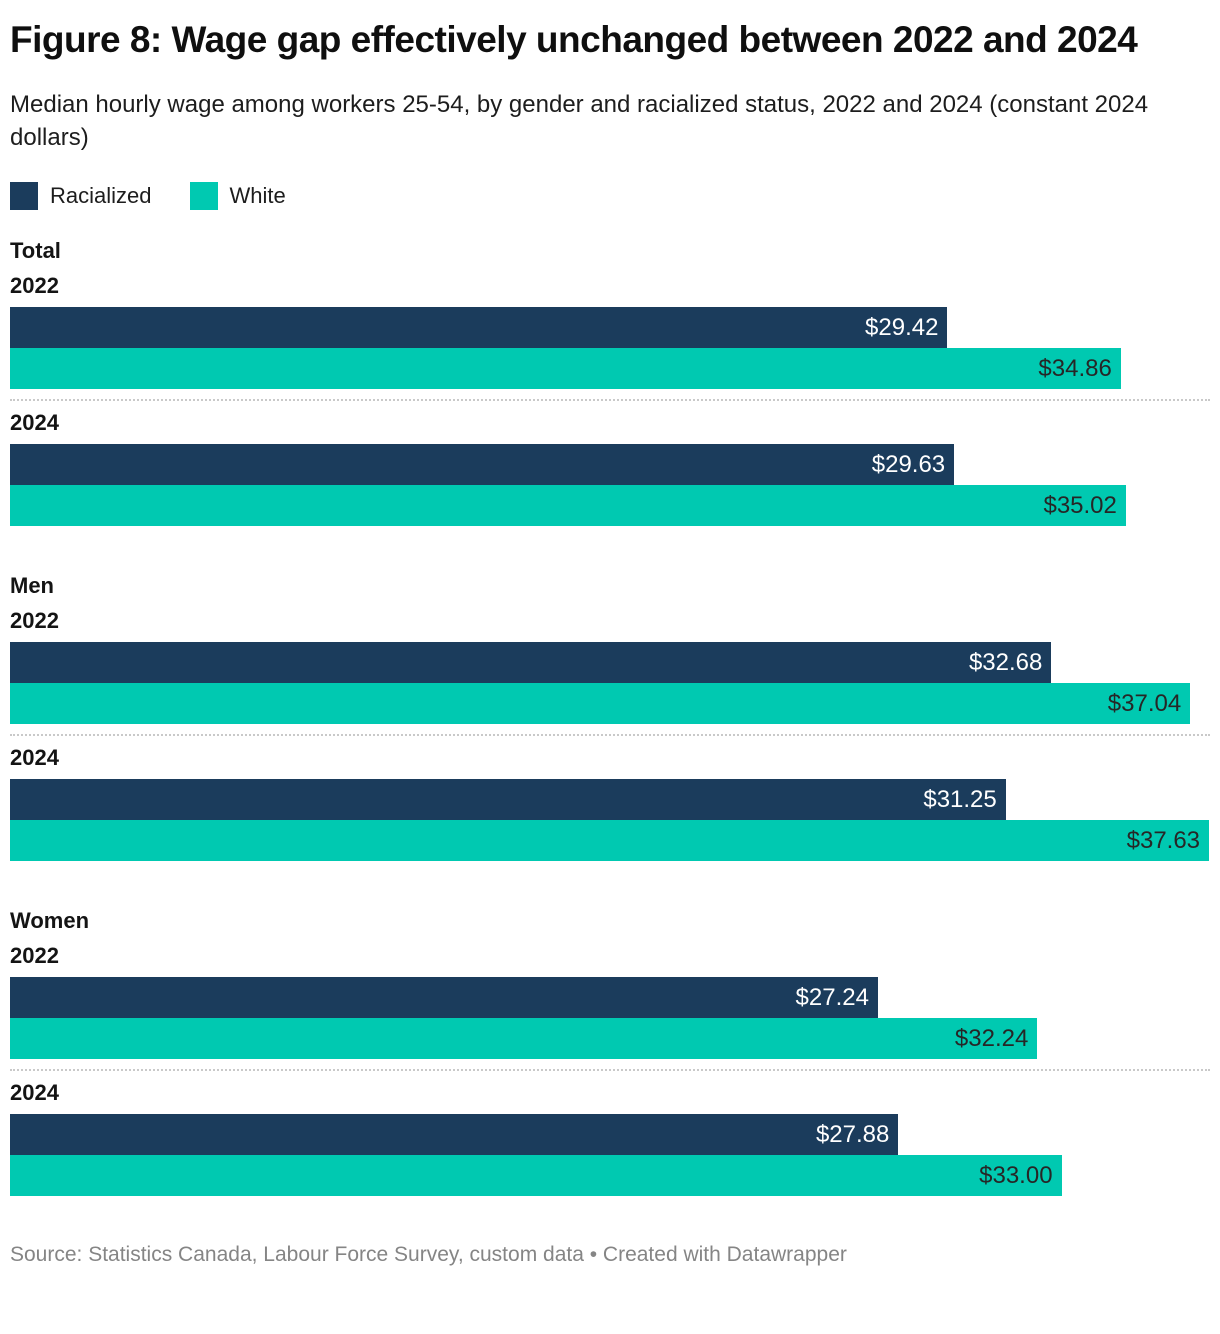  What do you see at coordinates (610, 196) in the screenshot?
I see `legend: Racialized White` at bounding box center [610, 196].